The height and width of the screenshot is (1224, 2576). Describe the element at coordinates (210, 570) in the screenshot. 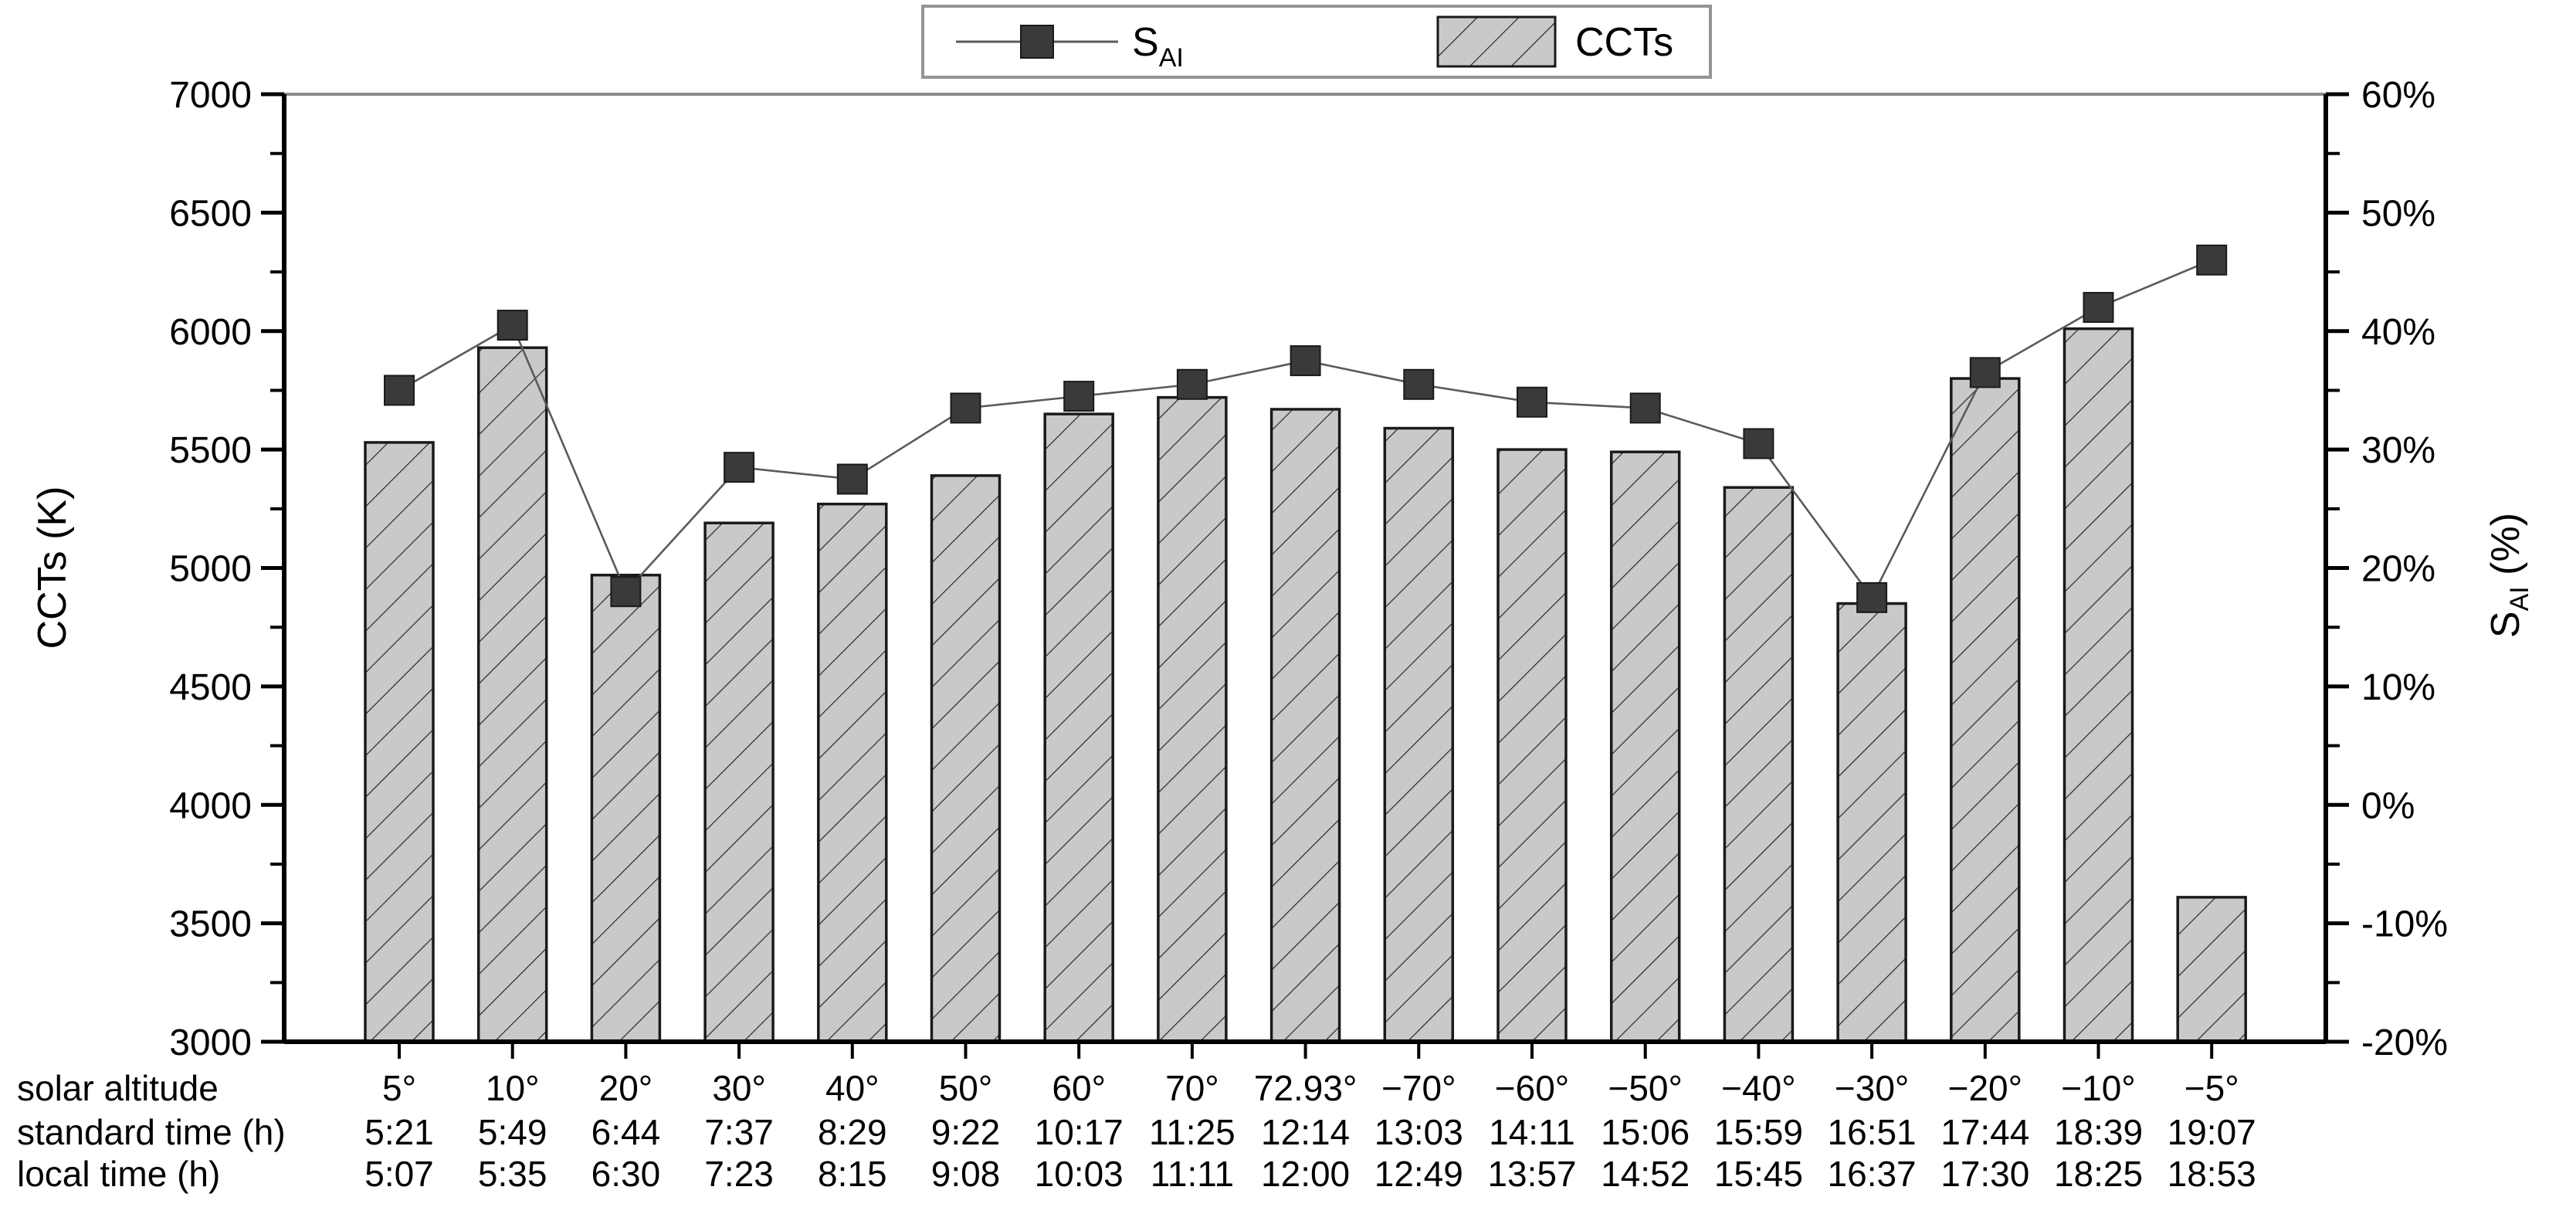

I see `left-axis-tick-label: 5000` at that location.